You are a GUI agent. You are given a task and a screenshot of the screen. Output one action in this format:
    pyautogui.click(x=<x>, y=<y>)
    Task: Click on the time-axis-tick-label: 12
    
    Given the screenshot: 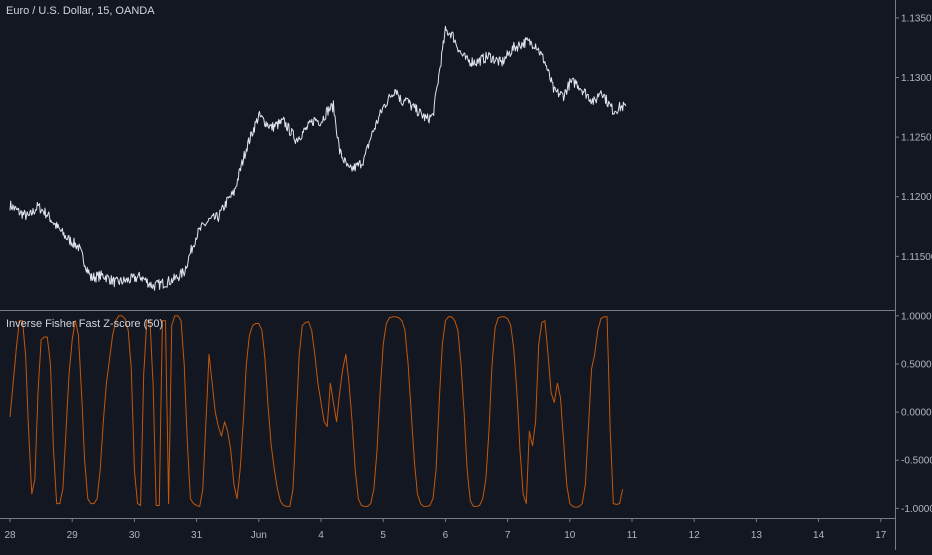 What is the action you would take?
    pyautogui.click(x=695, y=535)
    